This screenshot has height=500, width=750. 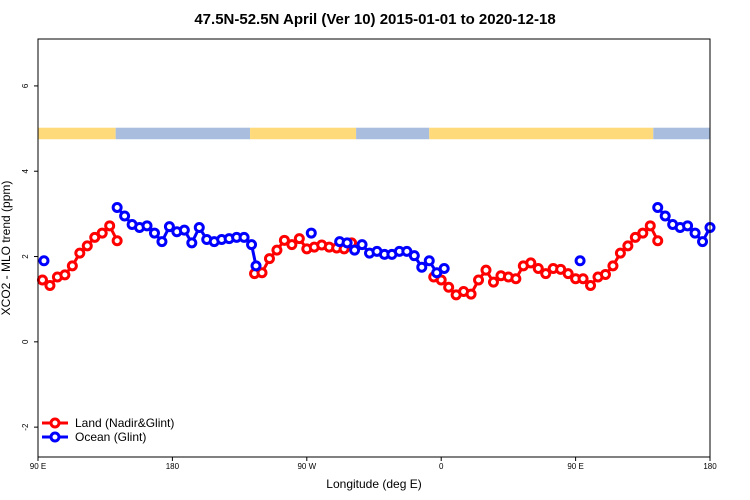 What do you see at coordinates (373, 484) in the screenshot?
I see `x-axis-label: Longitude (deg E)` at bounding box center [373, 484].